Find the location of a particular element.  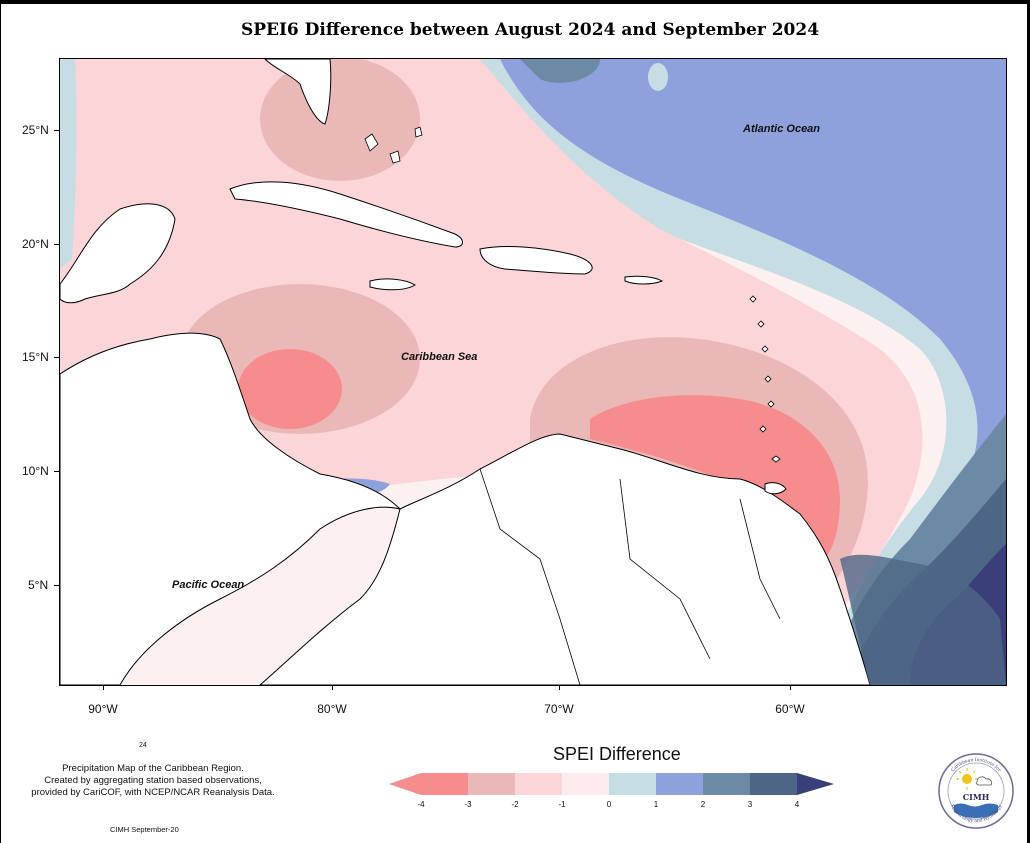

legend-arrow-left is located at coordinates (405, 784).